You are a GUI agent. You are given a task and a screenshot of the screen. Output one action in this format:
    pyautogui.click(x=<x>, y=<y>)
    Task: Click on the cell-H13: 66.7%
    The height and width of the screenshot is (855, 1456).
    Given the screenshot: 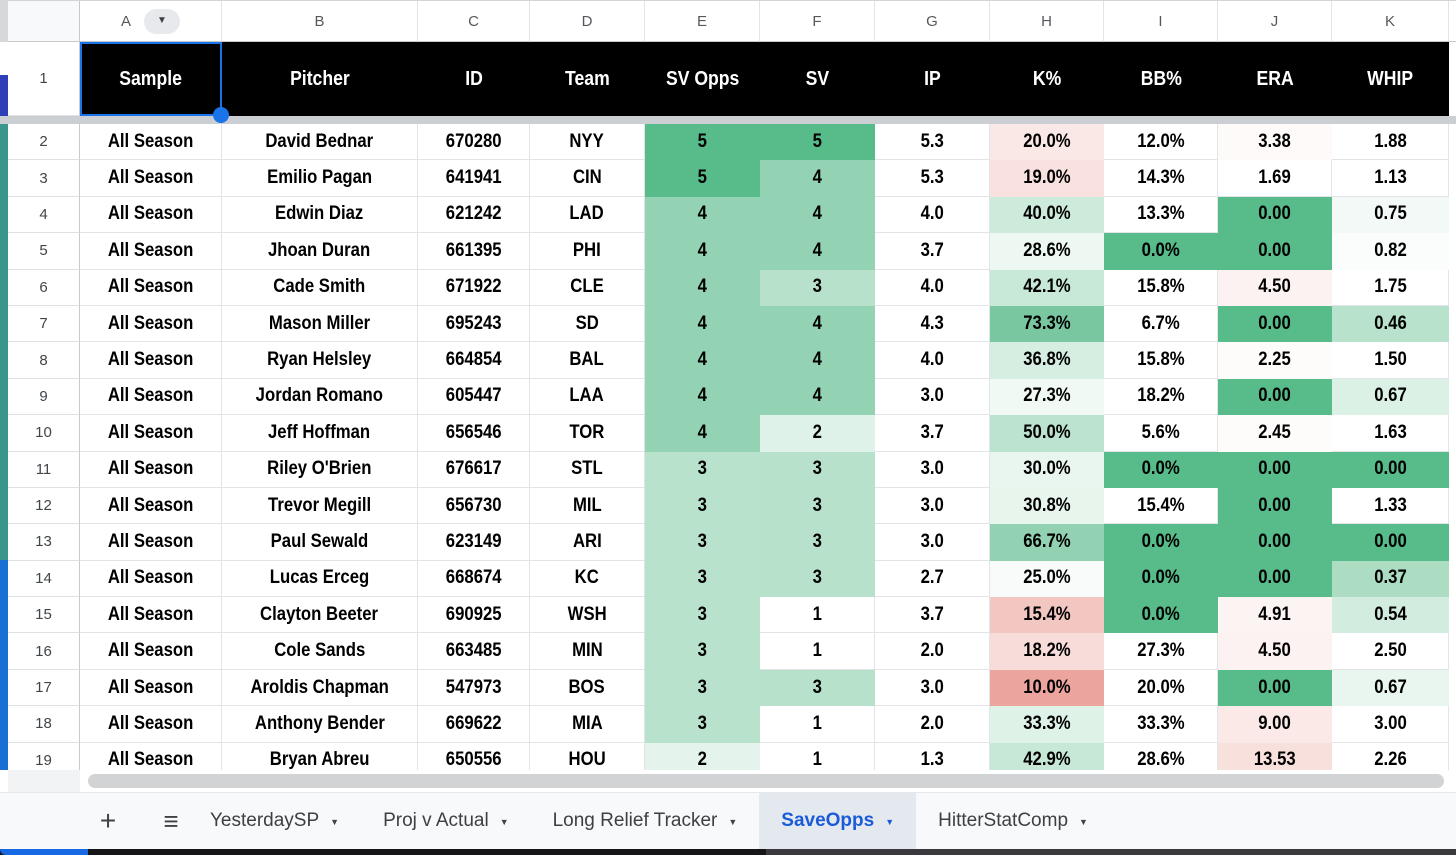 What is the action you would take?
    pyautogui.click(x=1047, y=542)
    